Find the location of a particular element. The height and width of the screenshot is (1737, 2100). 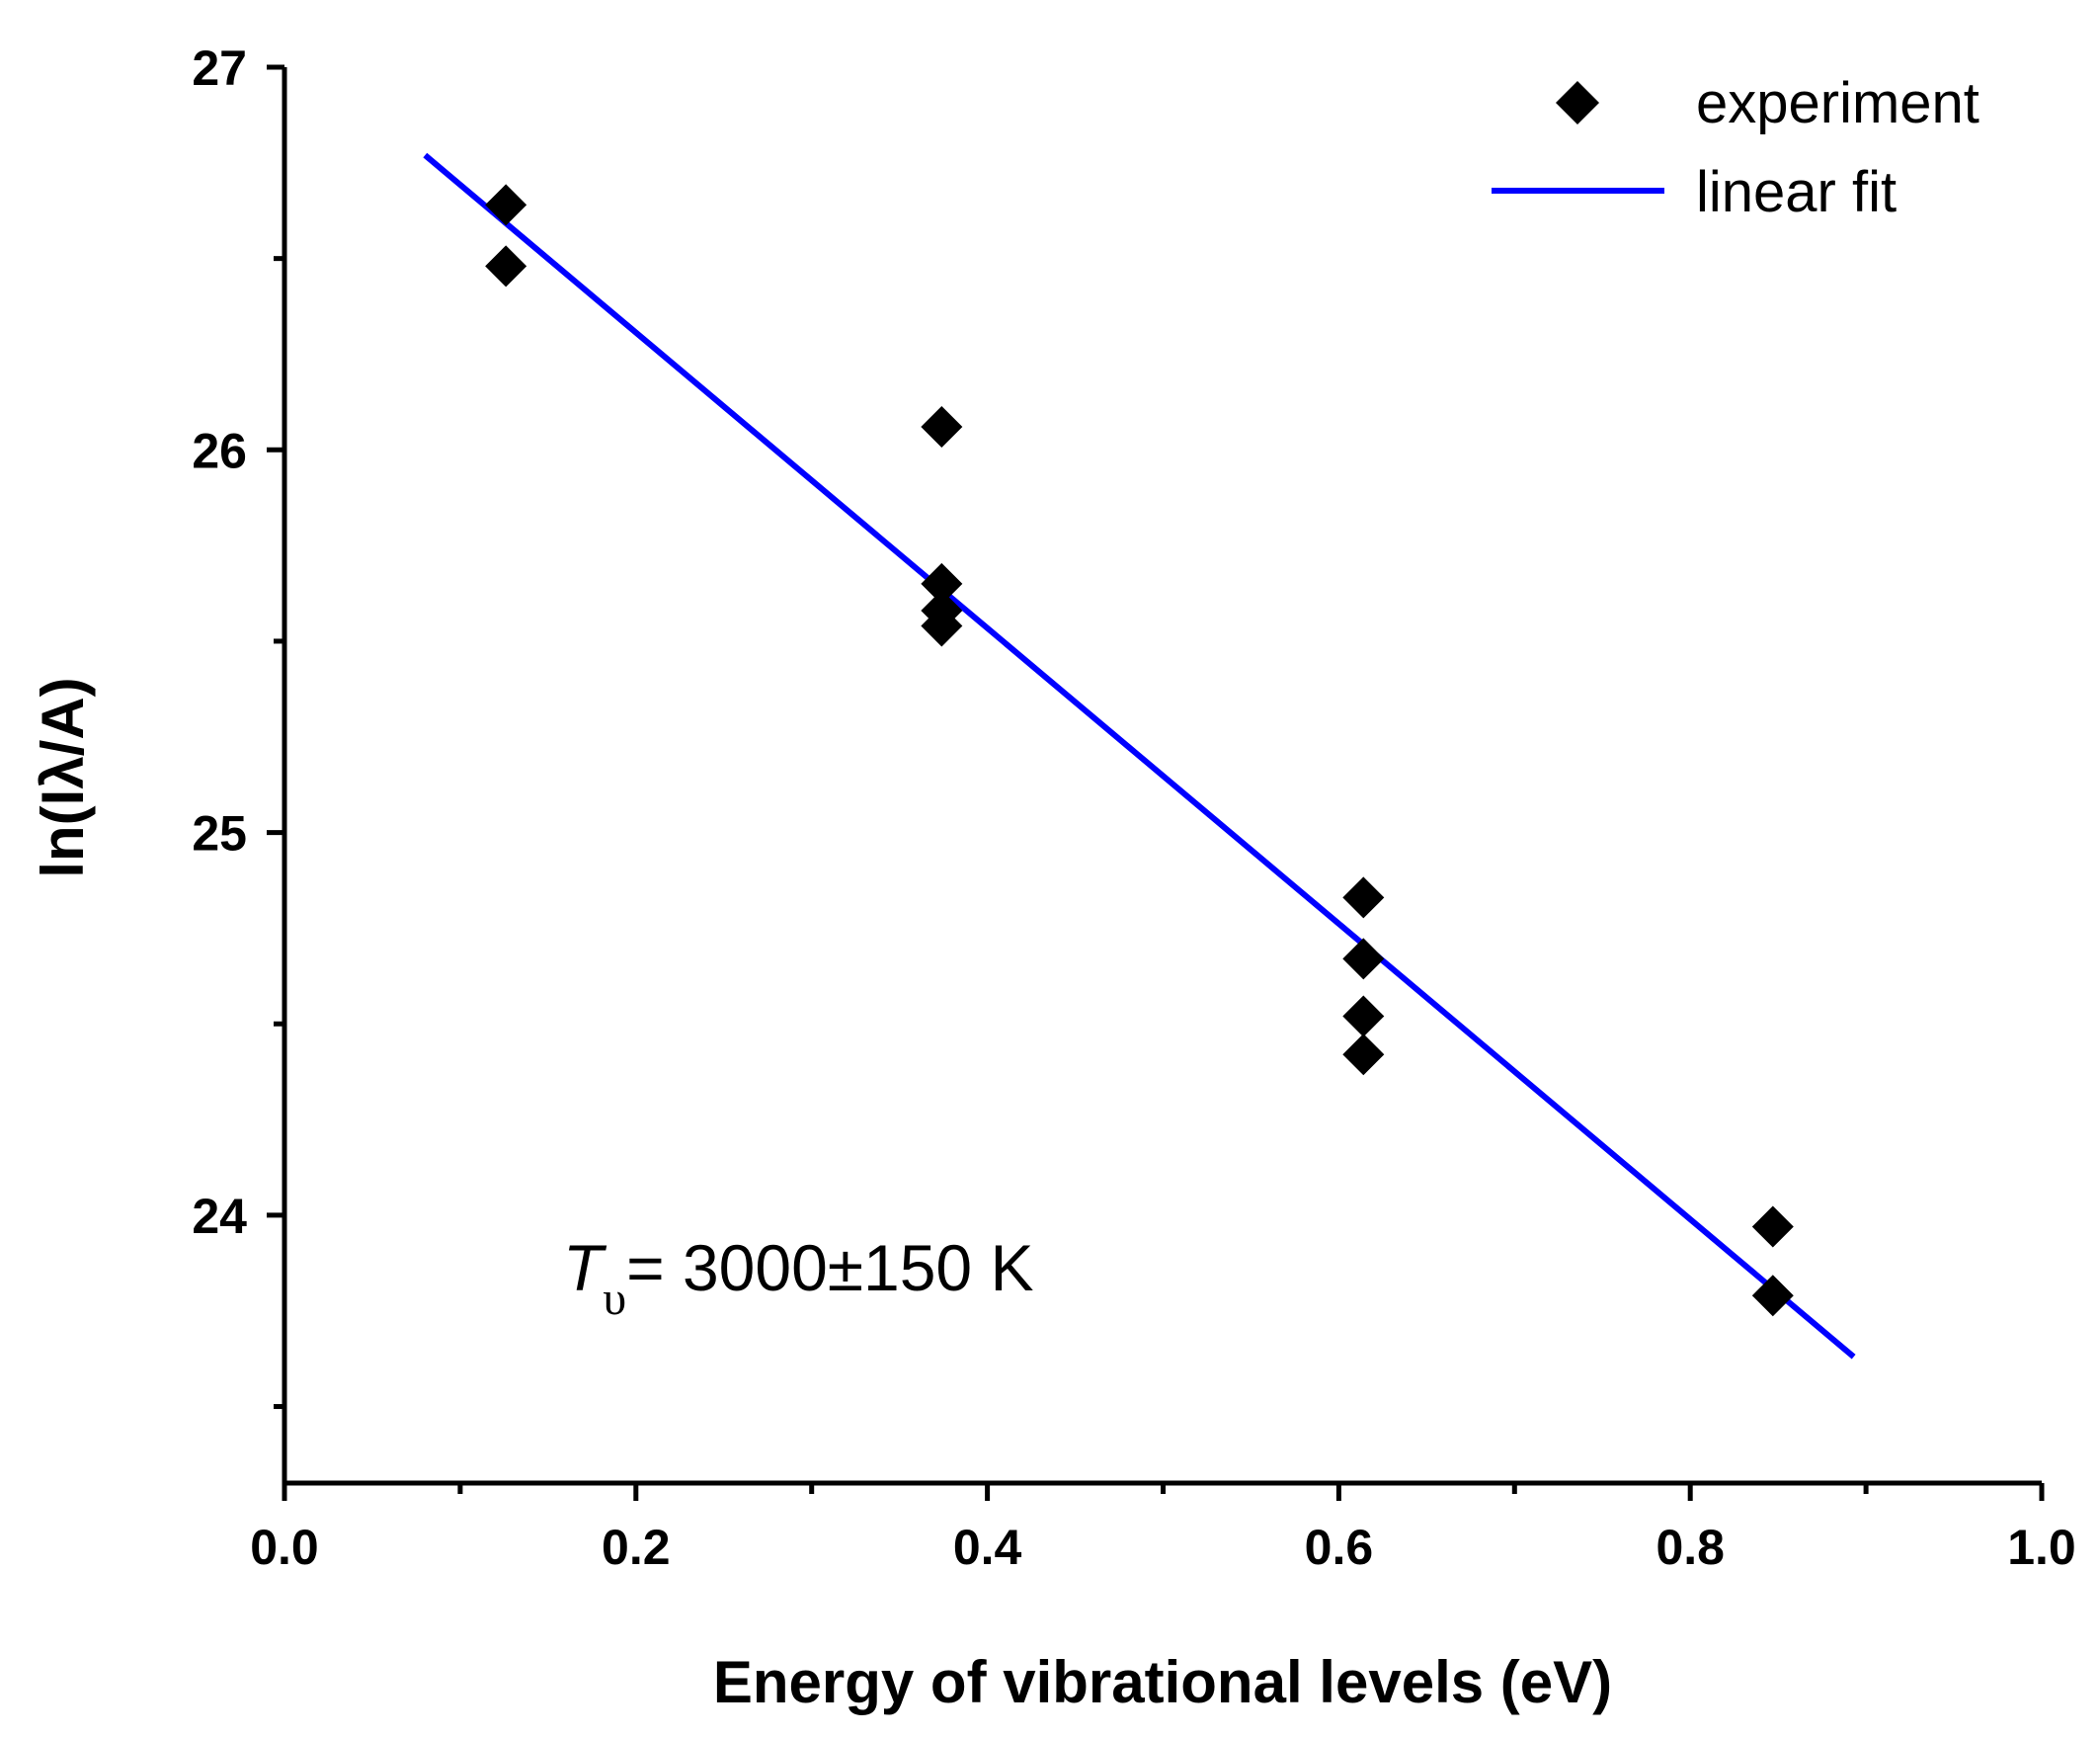

x-tick-label: 0.8 is located at coordinates (1690, 1547).